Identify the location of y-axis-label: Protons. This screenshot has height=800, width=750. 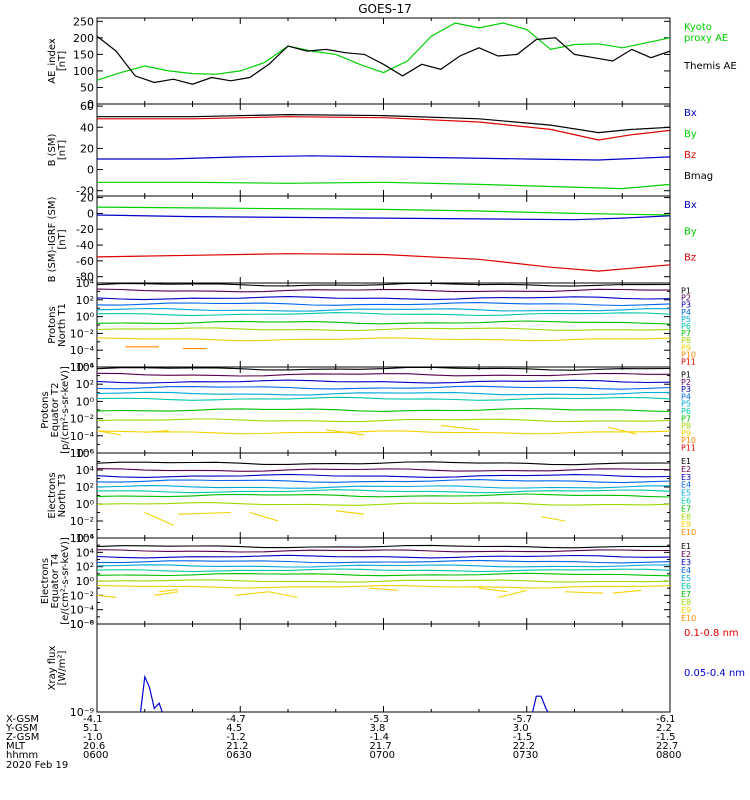
(52, 324).